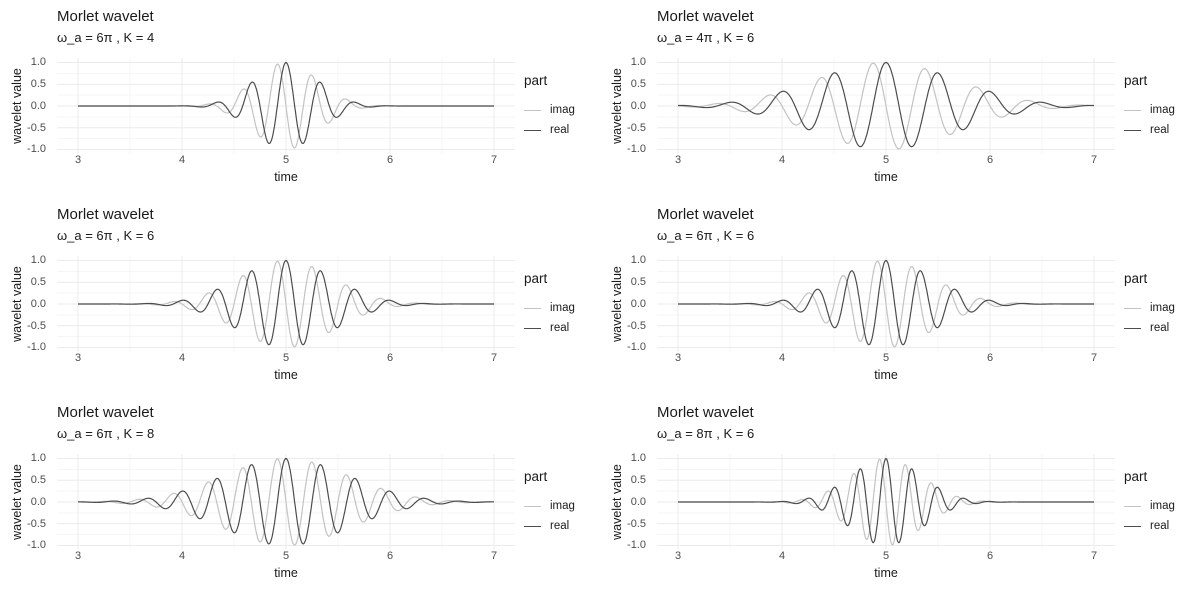 The width and height of the screenshot is (1200, 594). Describe the element at coordinates (706, 37) in the screenshot. I see `panel-subtitle: ω_a = 4π , K = 6` at that location.